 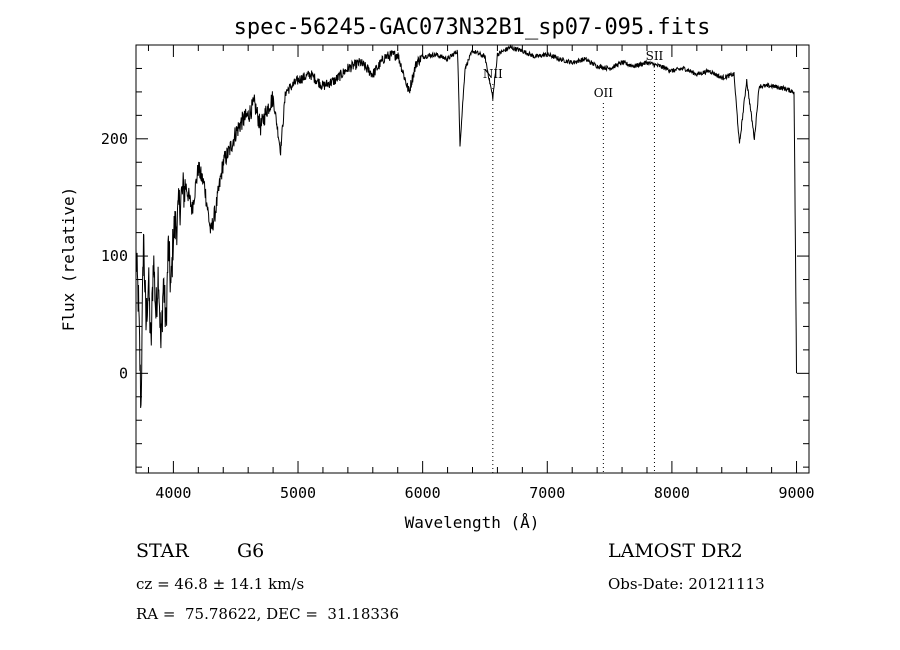 I want to click on x-axis-label: Wavelength (Å), so click(x=472, y=522).